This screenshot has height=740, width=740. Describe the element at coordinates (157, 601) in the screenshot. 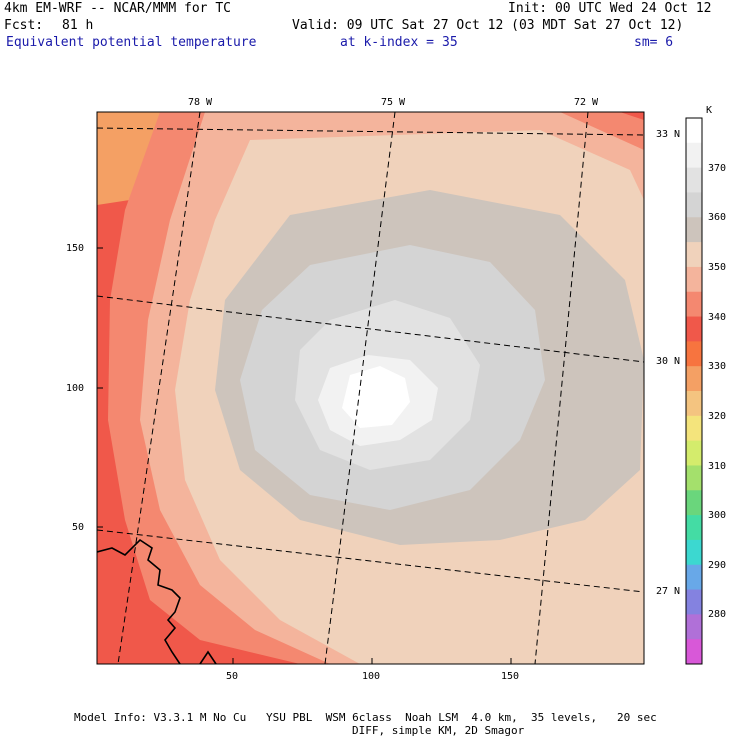

I see `coastline` at that location.